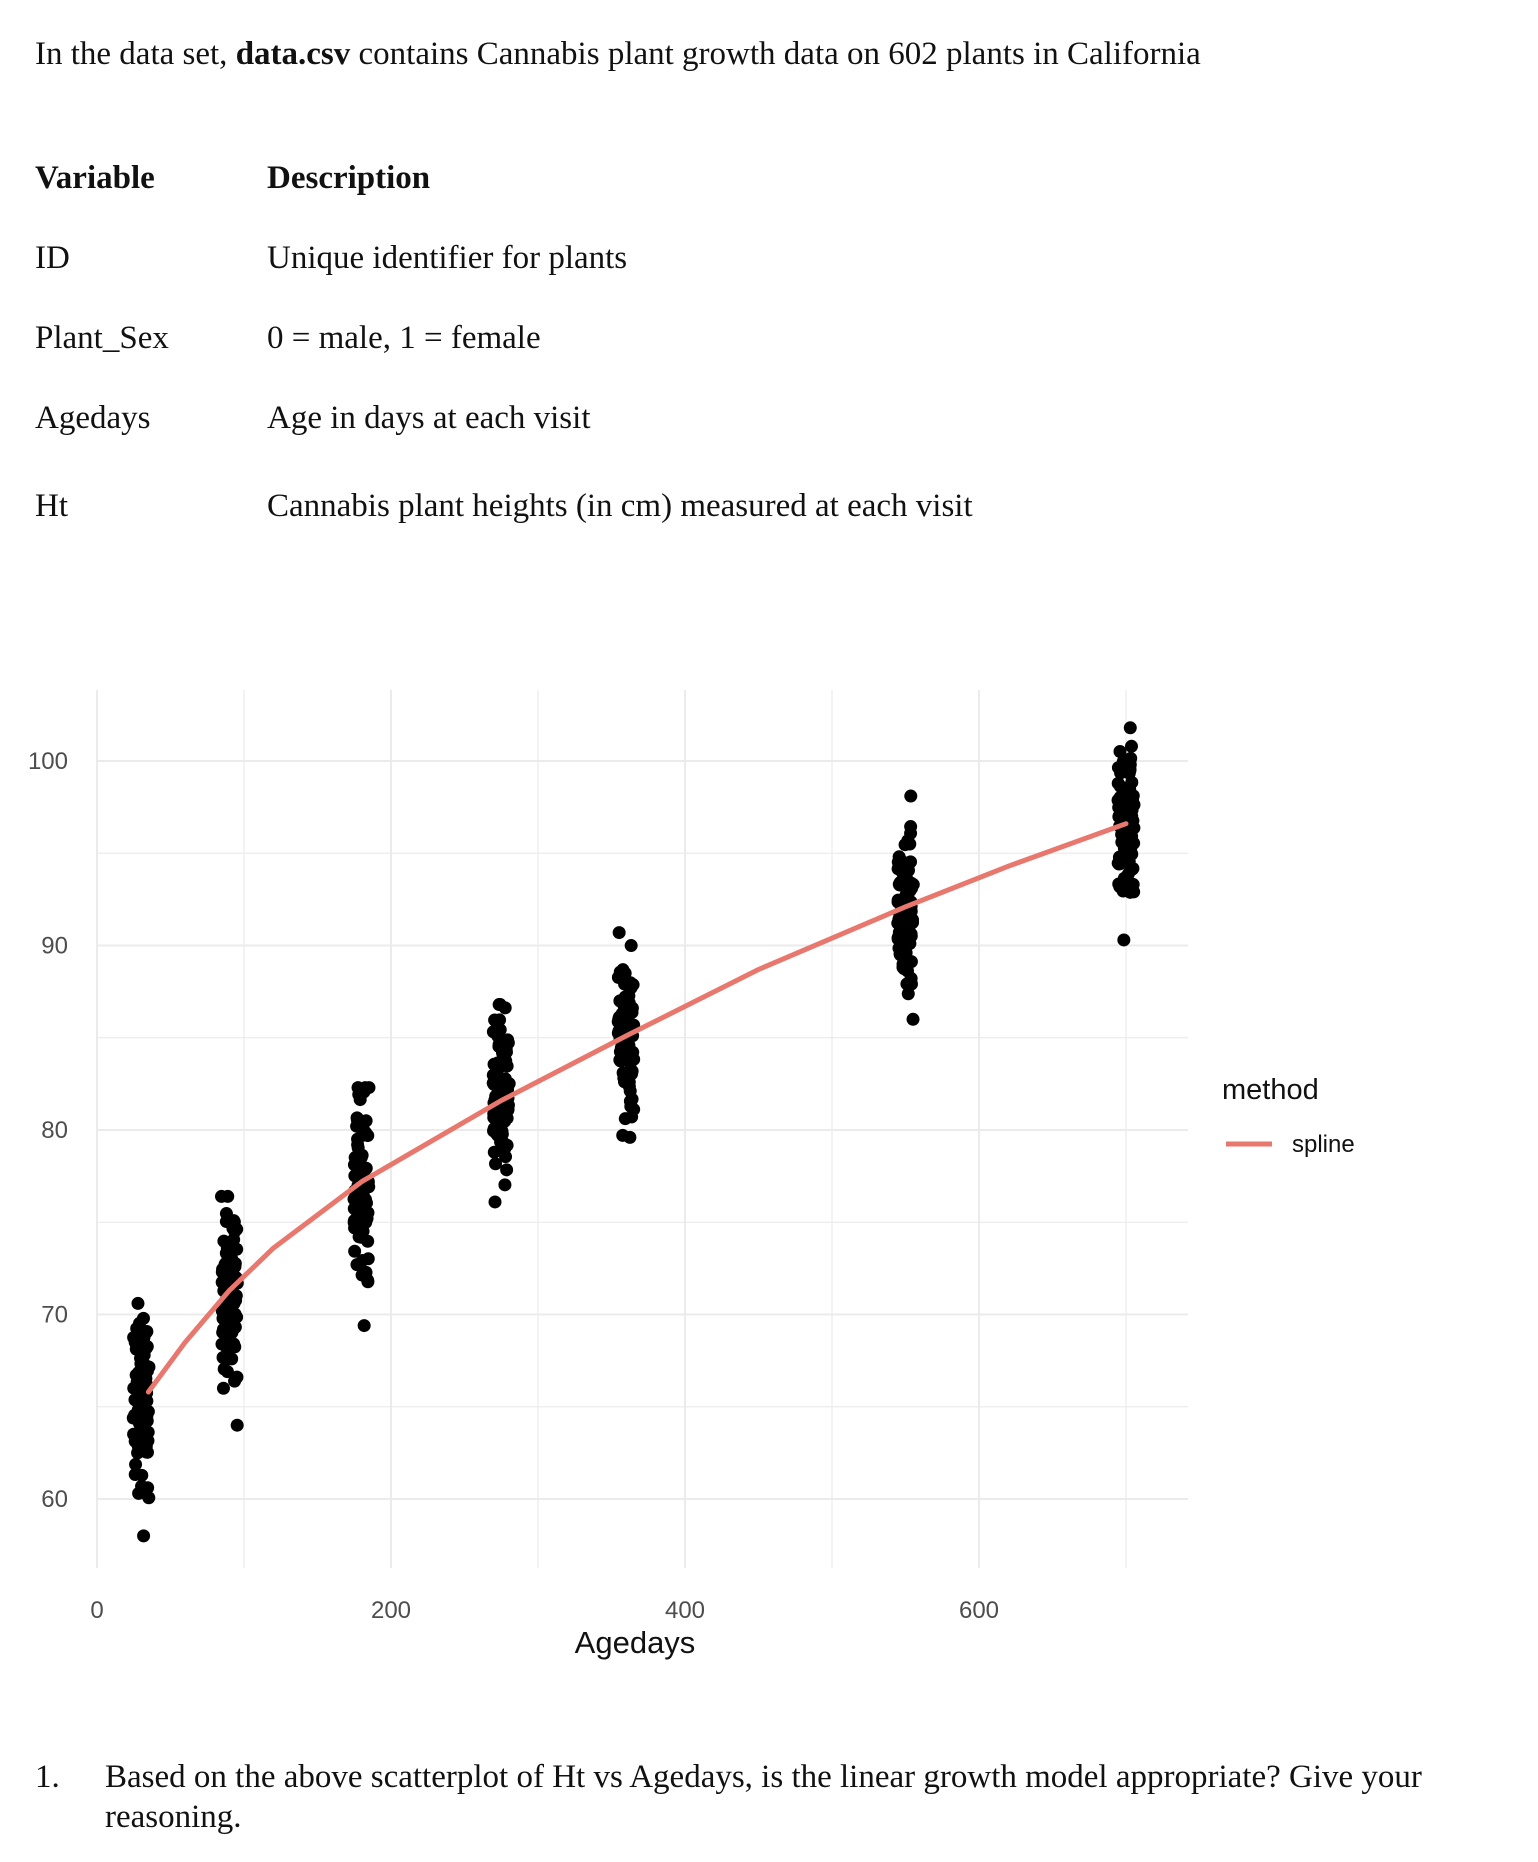 This screenshot has height=1862, width=1538. What do you see at coordinates (93, 418) in the screenshot?
I see `variable-name: Agedays` at bounding box center [93, 418].